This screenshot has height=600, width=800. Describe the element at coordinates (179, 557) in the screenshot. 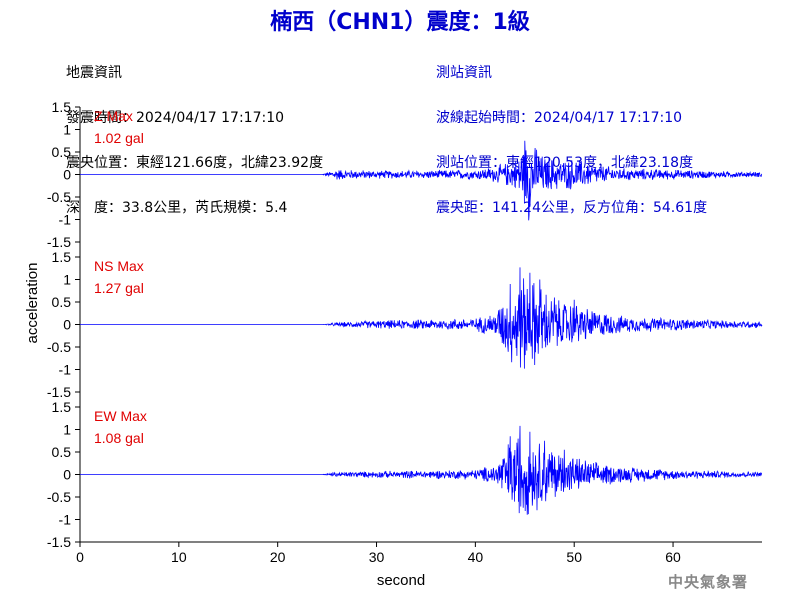

I see `x-tick-label: 10` at that location.